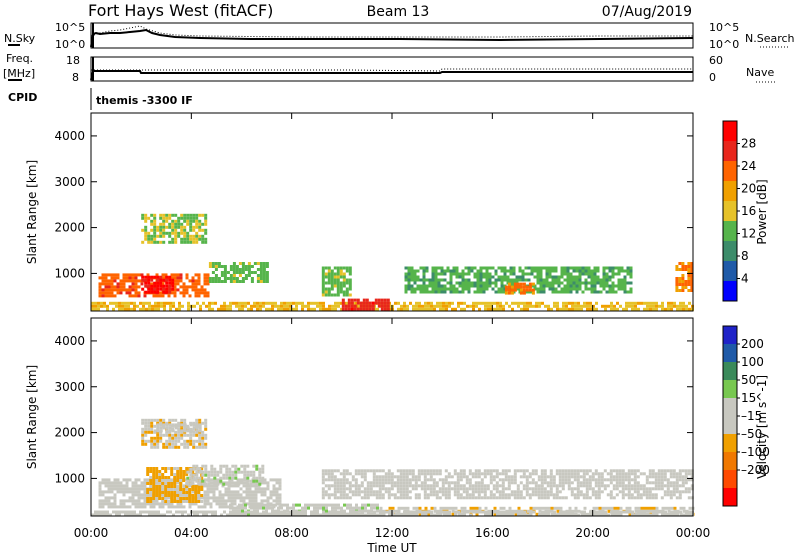 This screenshot has width=800, height=554. I want to click on nsearch-tick-bottom: 10^0, so click(724, 44).